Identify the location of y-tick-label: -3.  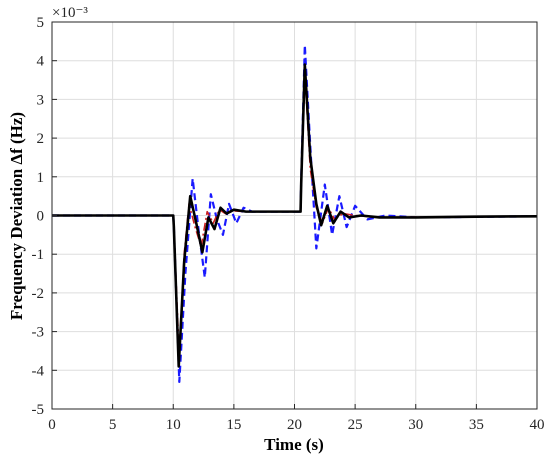
(38, 333).